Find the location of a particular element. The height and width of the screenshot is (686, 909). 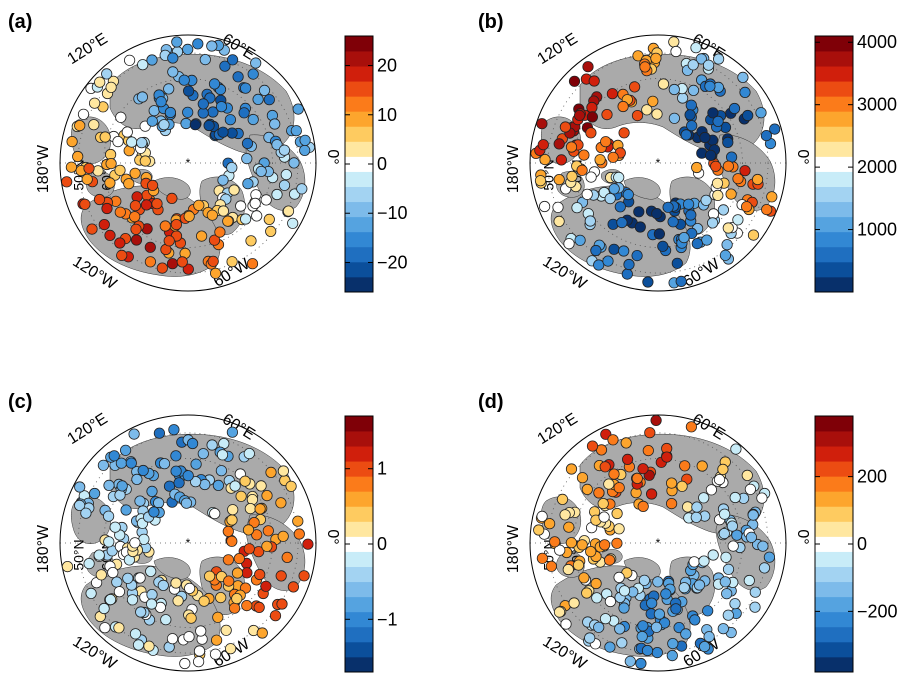

colorbar-frame is located at coordinates (834, 164).